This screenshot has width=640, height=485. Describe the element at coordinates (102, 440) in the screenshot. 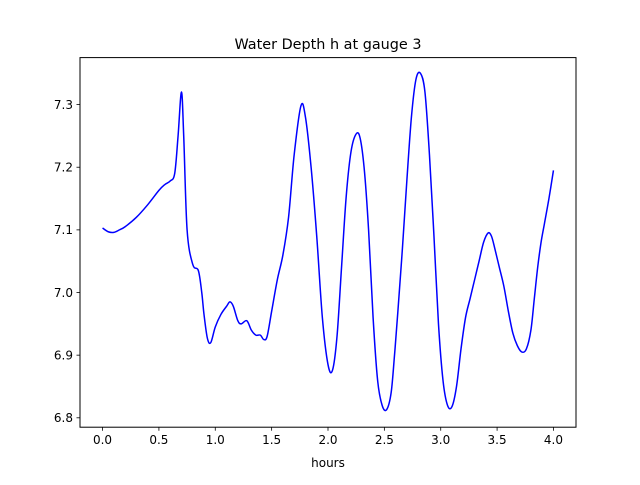

I see `x-tick-label: 0.0` at that location.